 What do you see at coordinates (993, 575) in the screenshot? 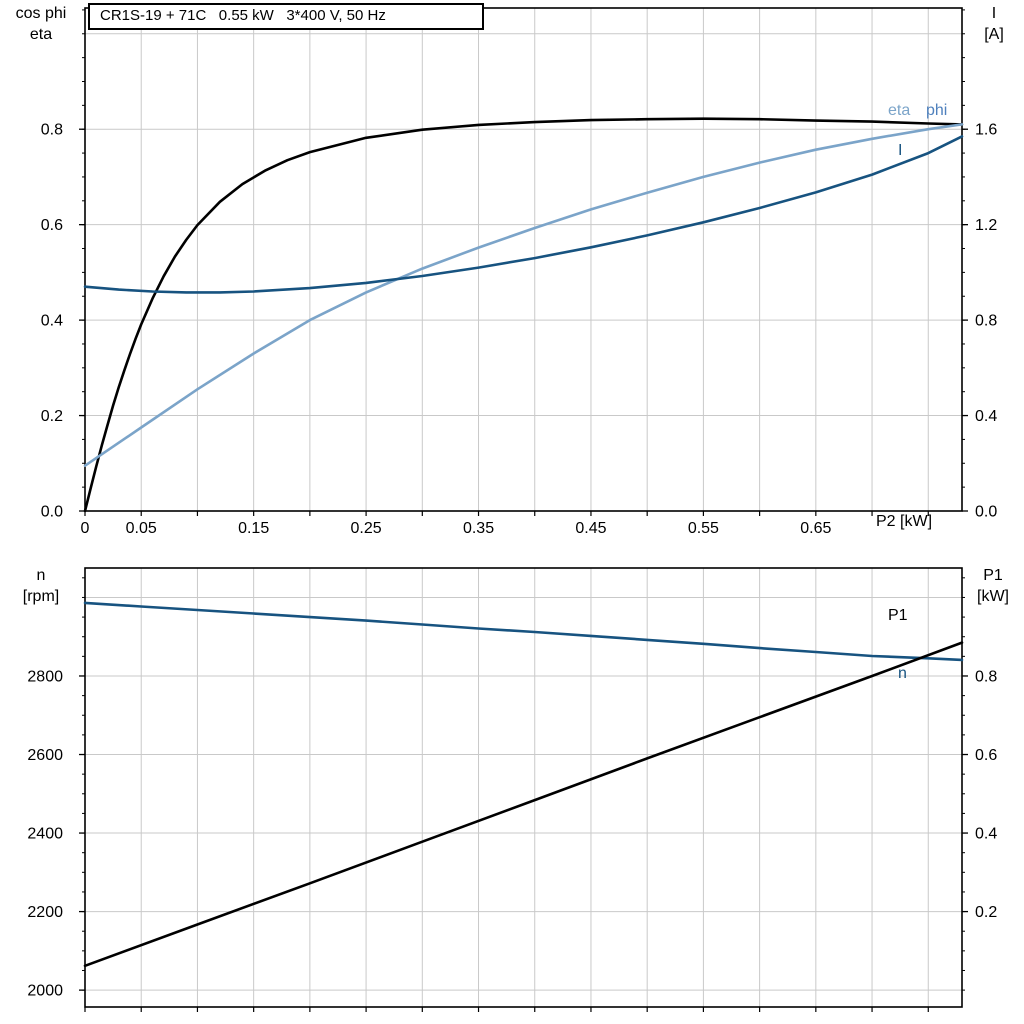
I see `p1-axis-label: P1` at bounding box center [993, 575].